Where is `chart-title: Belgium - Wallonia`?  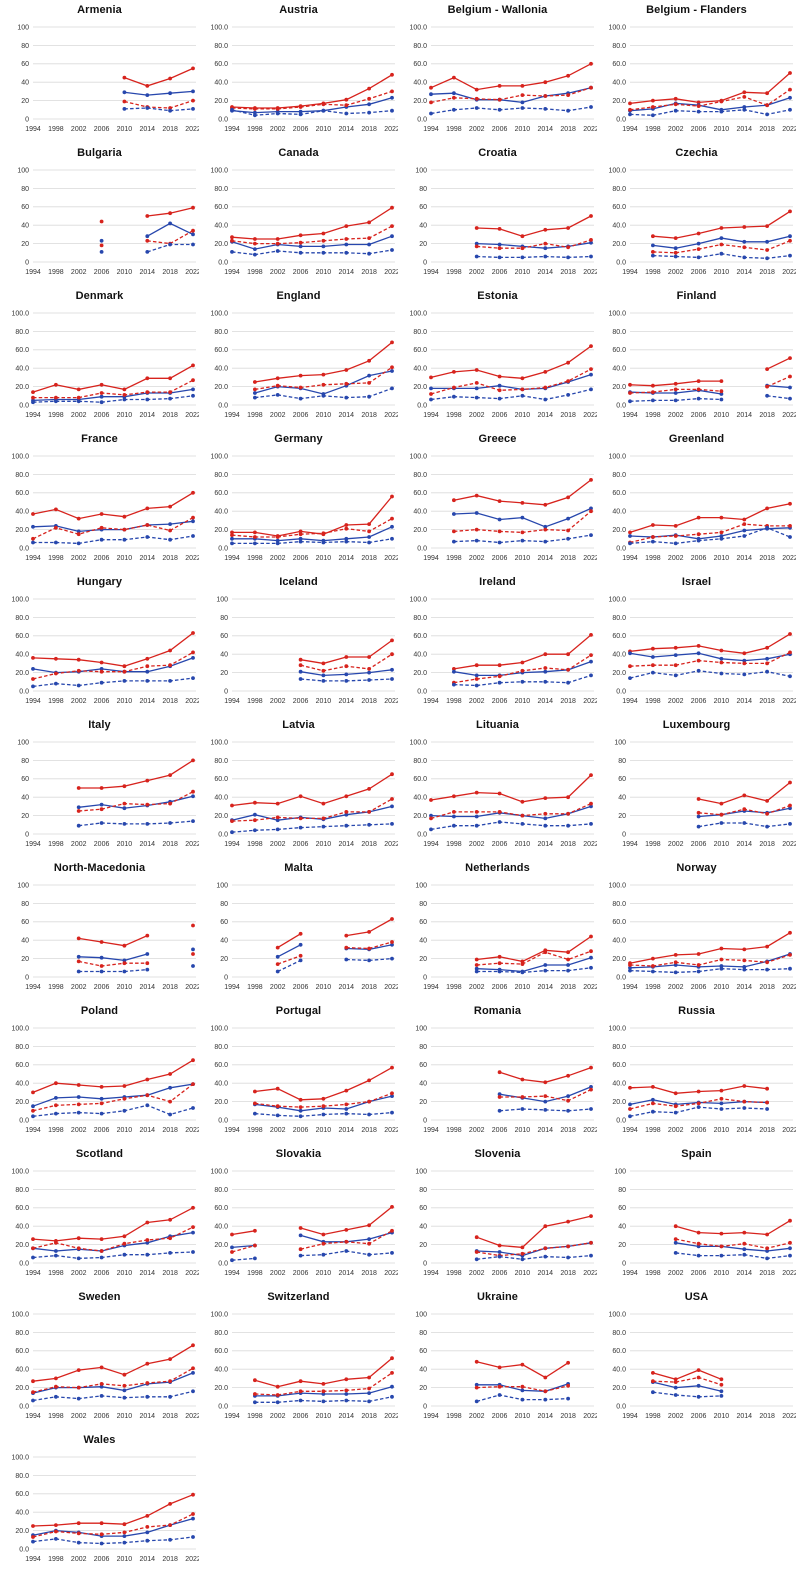
chart-title: Belgium - Wallonia is located at coordinates (497, 10).